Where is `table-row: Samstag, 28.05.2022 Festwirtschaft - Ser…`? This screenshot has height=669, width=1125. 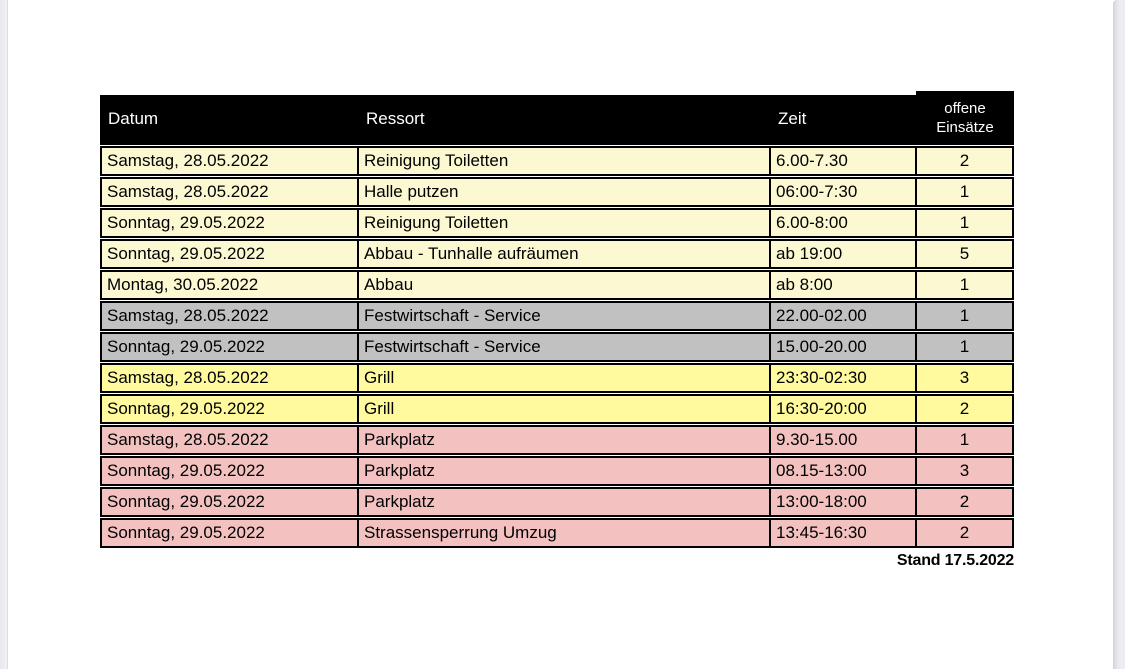 table-row: Samstag, 28.05.2022 Festwirtschaft - Ser… is located at coordinates (557, 316).